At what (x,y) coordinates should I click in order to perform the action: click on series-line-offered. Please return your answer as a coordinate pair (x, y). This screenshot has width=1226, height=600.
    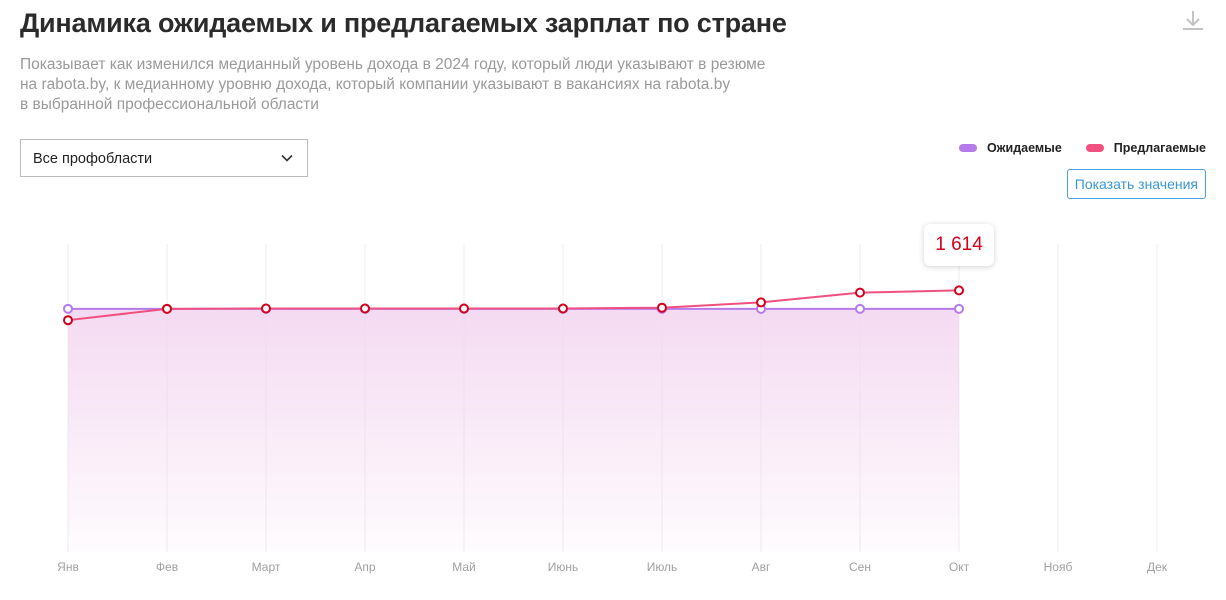
    Looking at the image, I should click on (513, 305).